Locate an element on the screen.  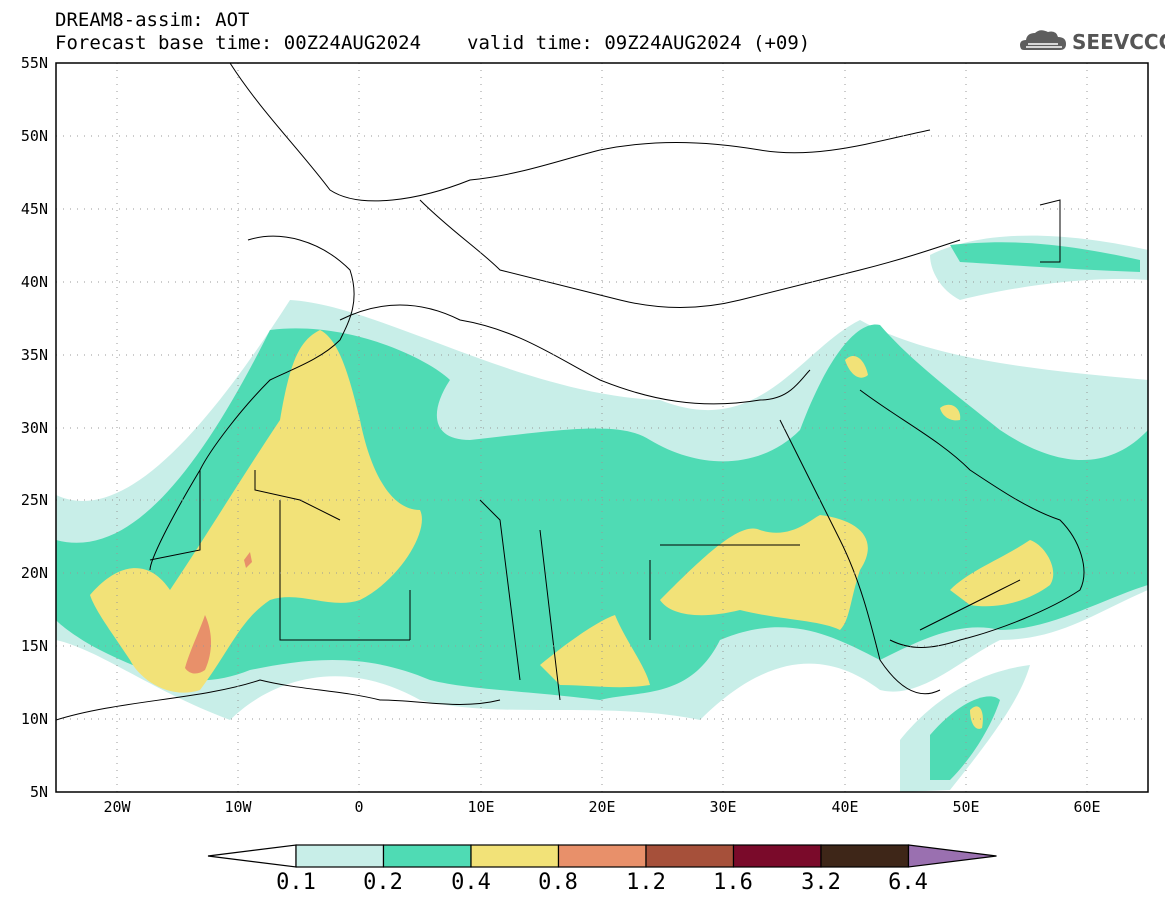
logo-text: SEEVCCC is located at coordinates (1118, 42).